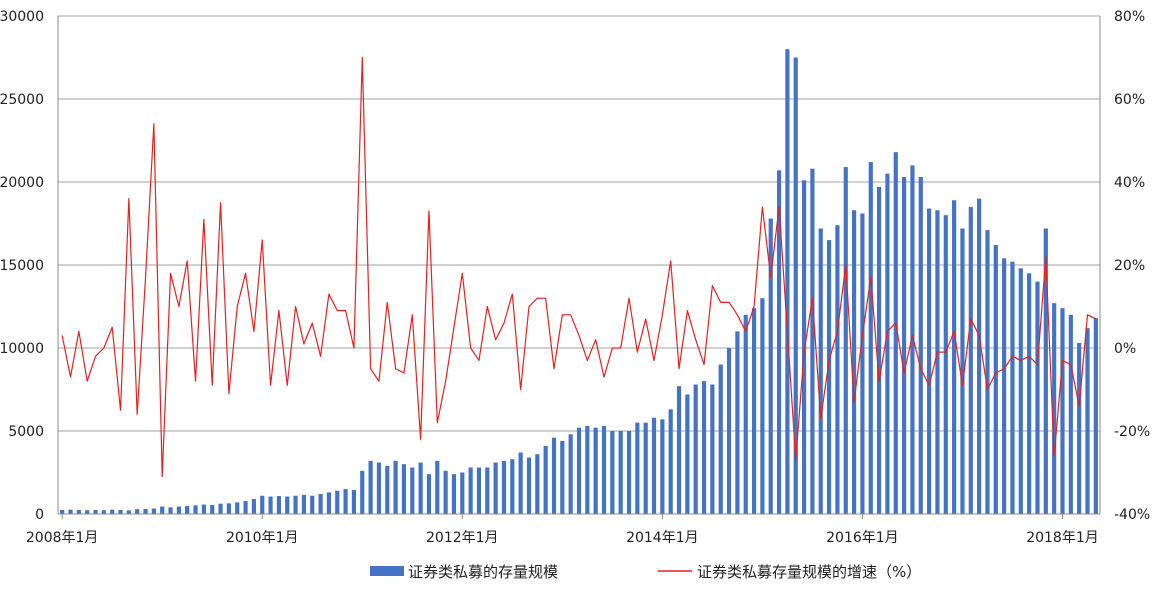 This screenshot has height=597, width=1166. What do you see at coordinates (62, 538) in the screenshot?
I see `x-tick-label: 2008年1月` at bounding box center [62, 538].